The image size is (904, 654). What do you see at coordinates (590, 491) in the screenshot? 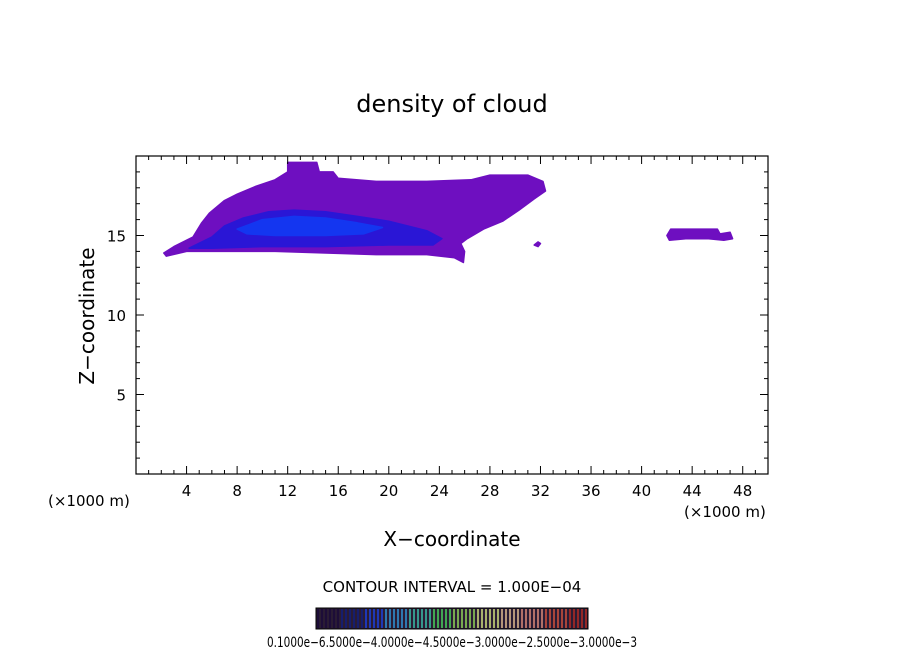
I see `x-tick-label: 36` at bounding box center [590, 491].